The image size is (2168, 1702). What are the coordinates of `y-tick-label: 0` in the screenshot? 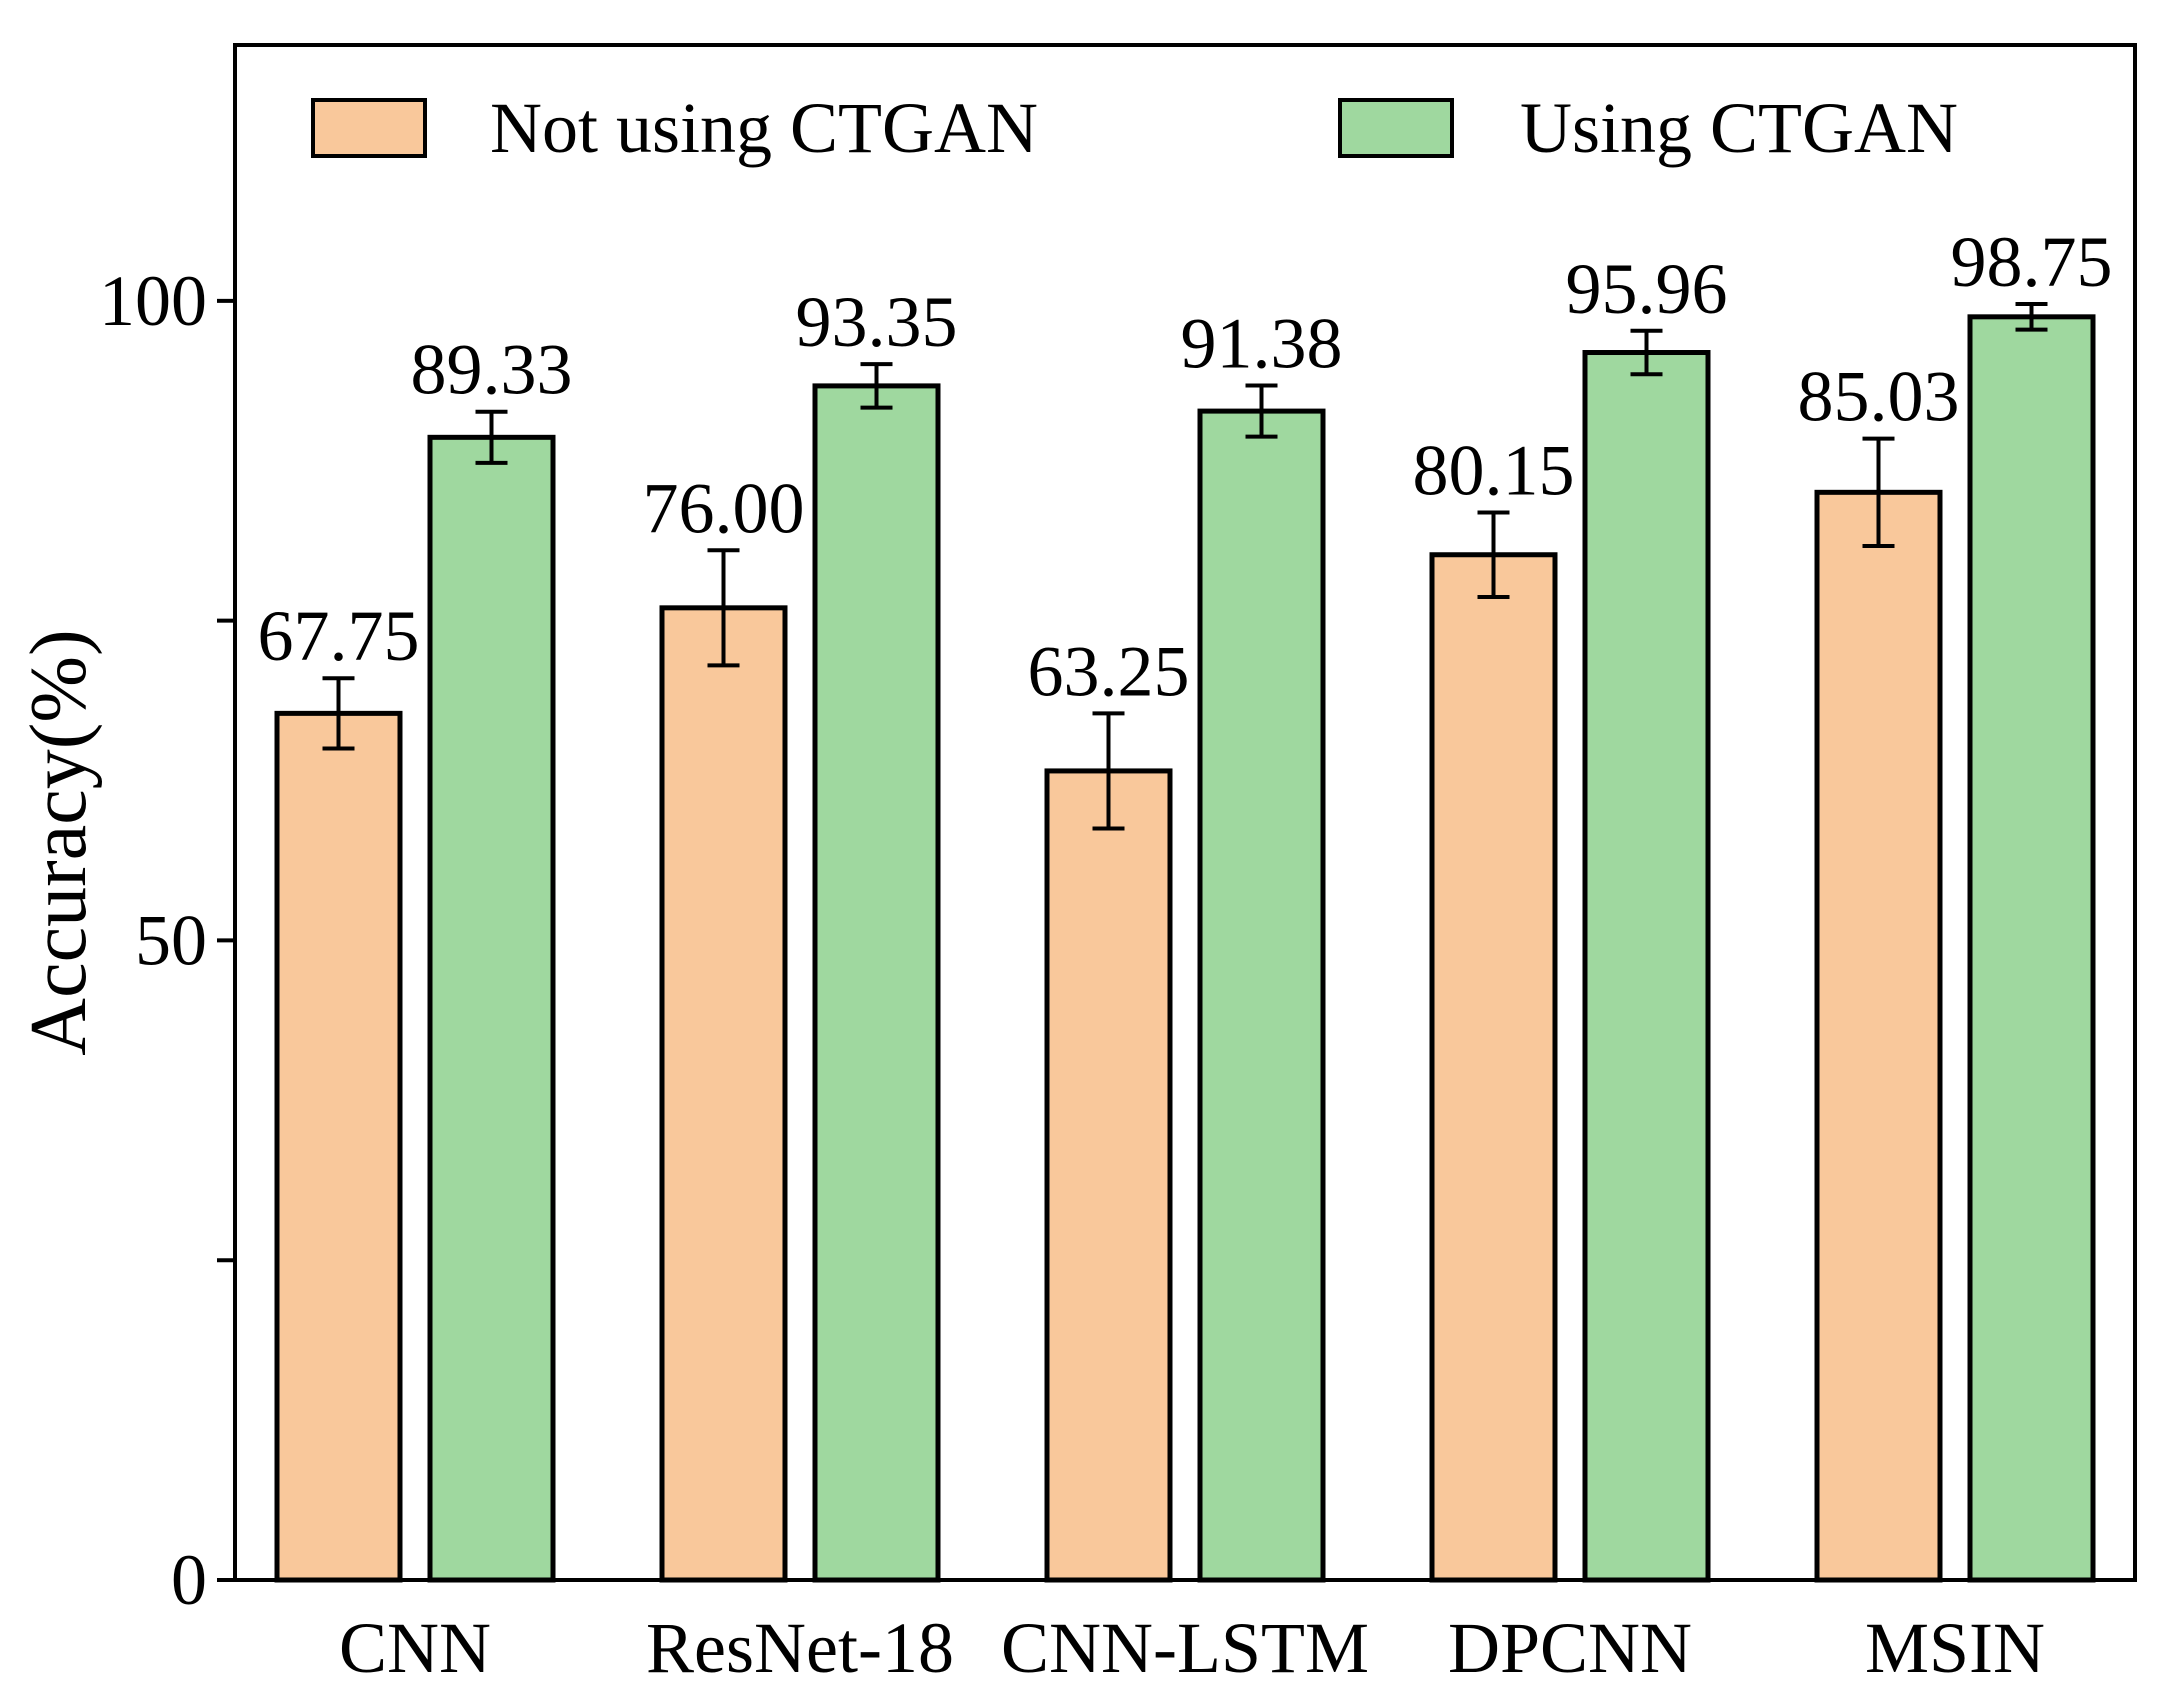 It's located at (189, 1580).